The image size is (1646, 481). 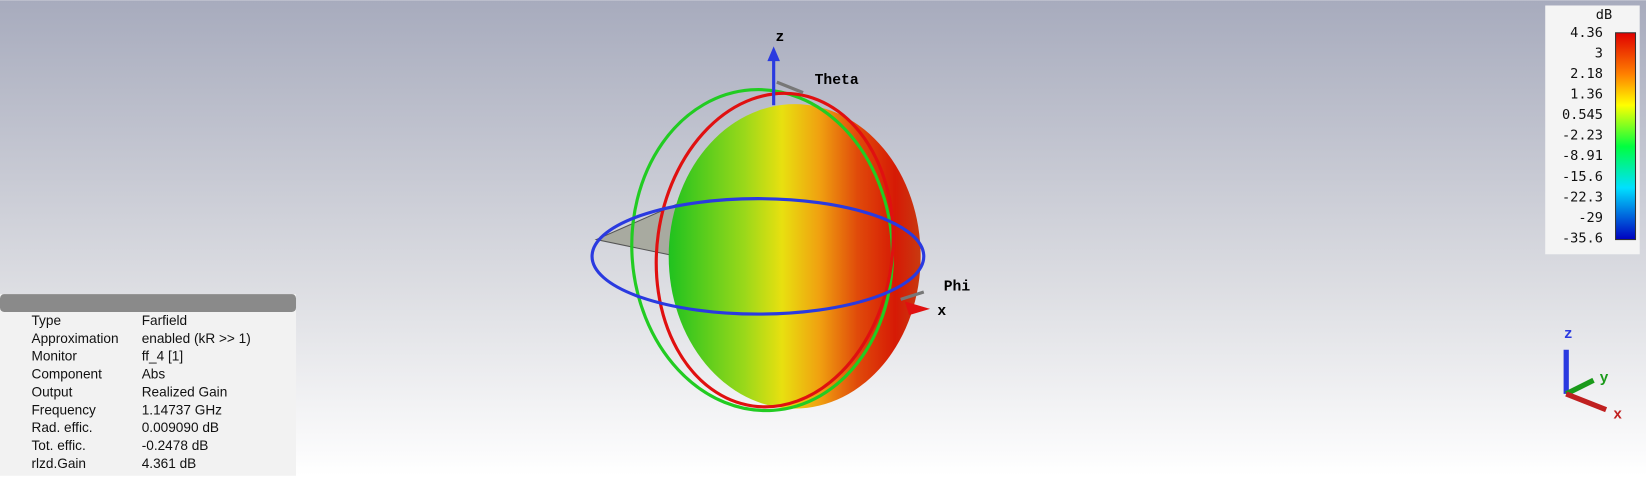 I want to click on info-value: Abs, so click(x=154, y=374).